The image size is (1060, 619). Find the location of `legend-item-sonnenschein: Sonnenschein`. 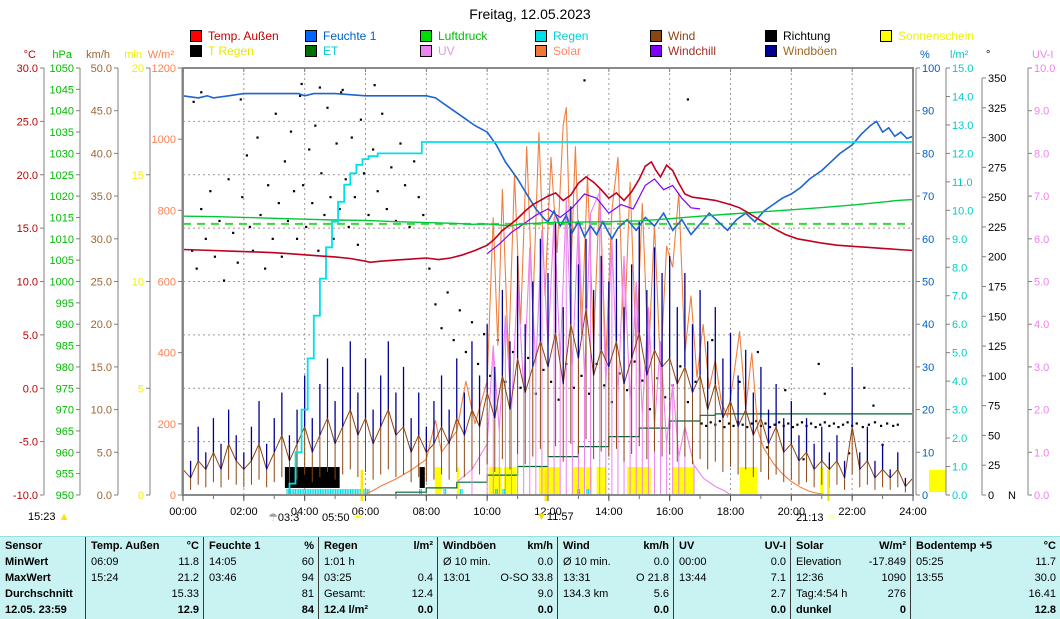

legend-item-sonnenschein: Sonnenschein is located at coordinates (927, 36).